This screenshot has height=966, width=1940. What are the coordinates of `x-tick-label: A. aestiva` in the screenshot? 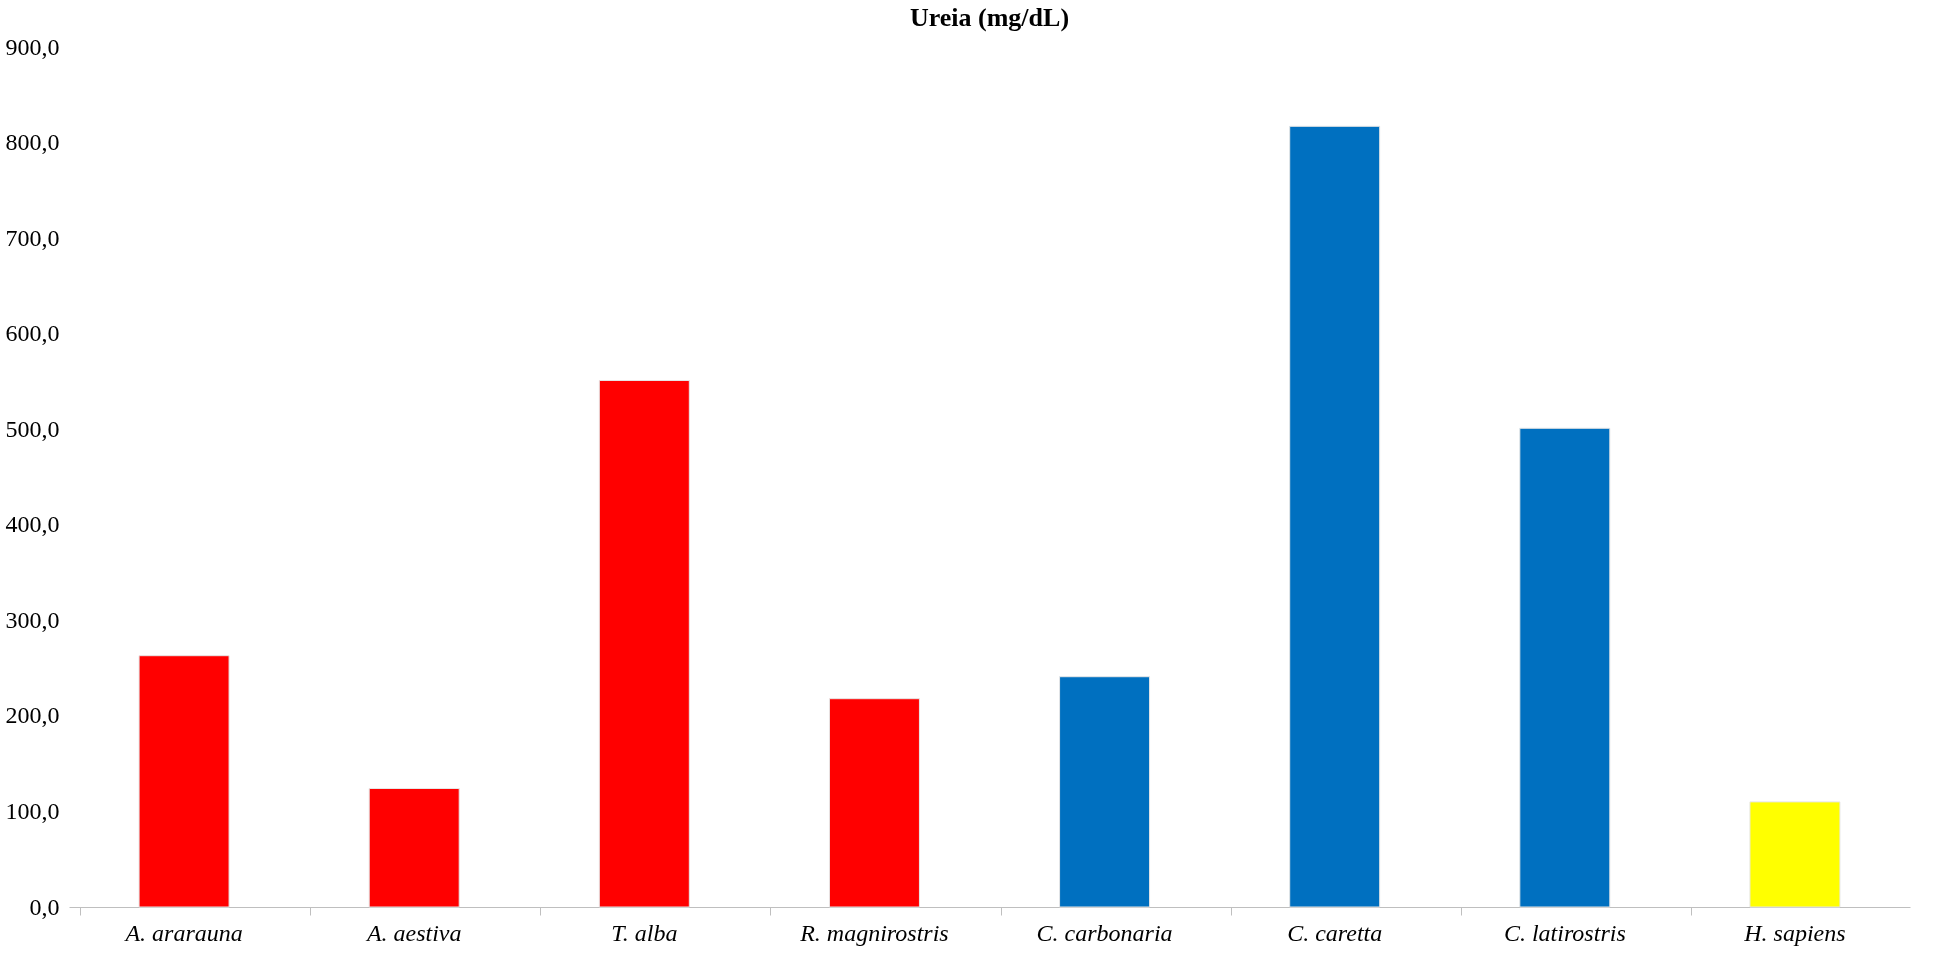 It's located at (413, 932).